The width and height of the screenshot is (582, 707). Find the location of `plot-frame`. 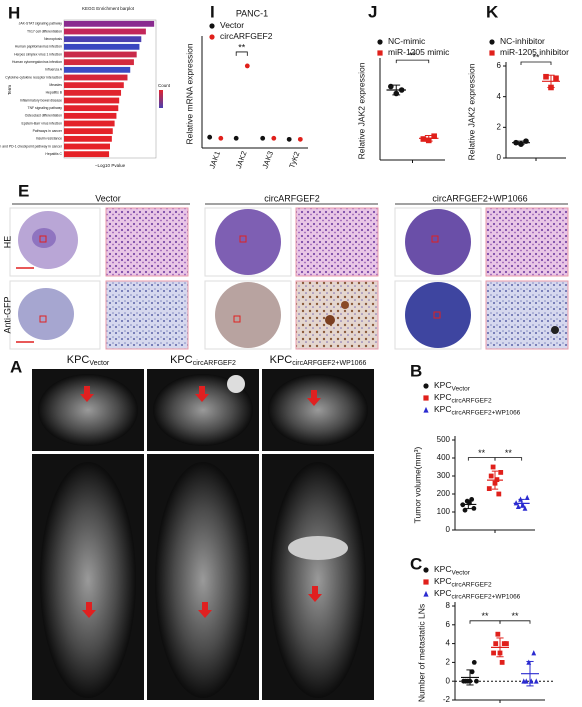

plot-frame is located at coordinates (110, 89).